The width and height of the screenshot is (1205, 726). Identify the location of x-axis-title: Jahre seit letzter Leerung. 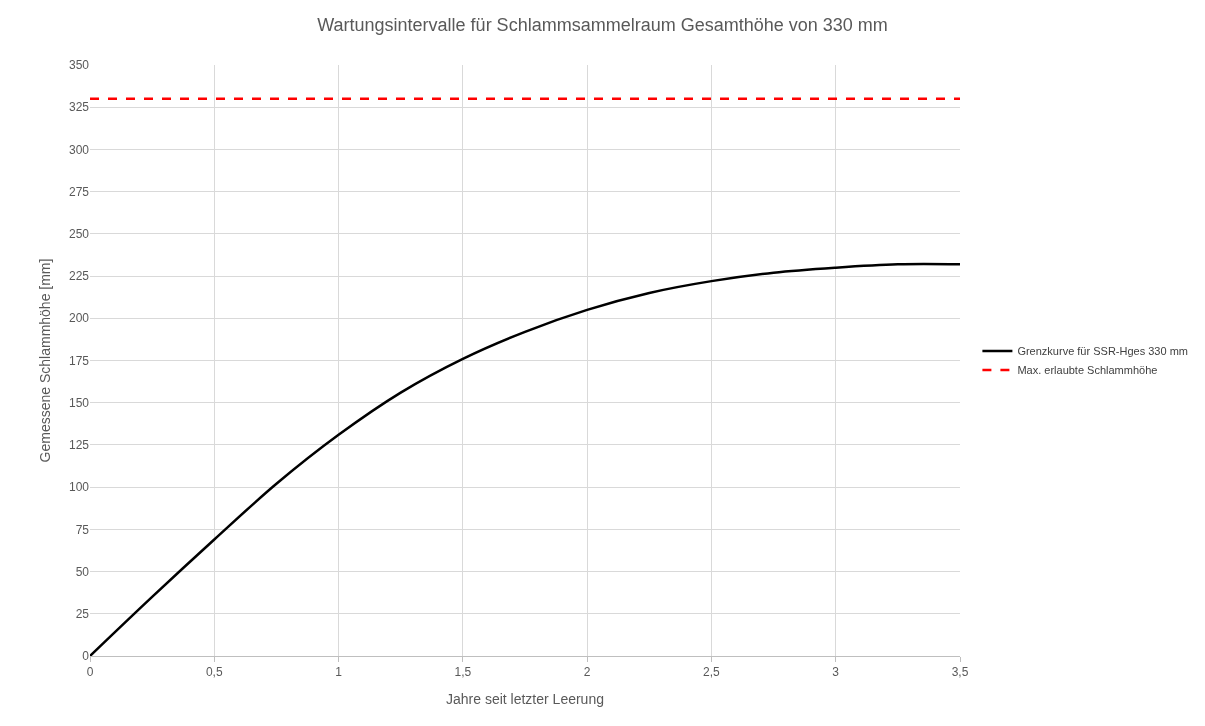
(525, 698).